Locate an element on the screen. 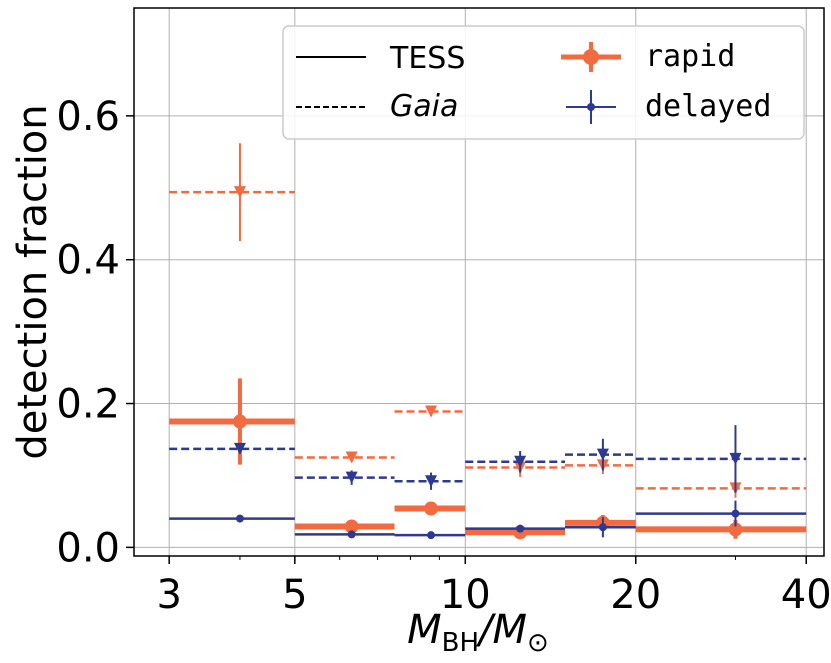 The image size is (831, 663). x-axis-label: MBH/M⊙ is located at coordinates (478, 632).